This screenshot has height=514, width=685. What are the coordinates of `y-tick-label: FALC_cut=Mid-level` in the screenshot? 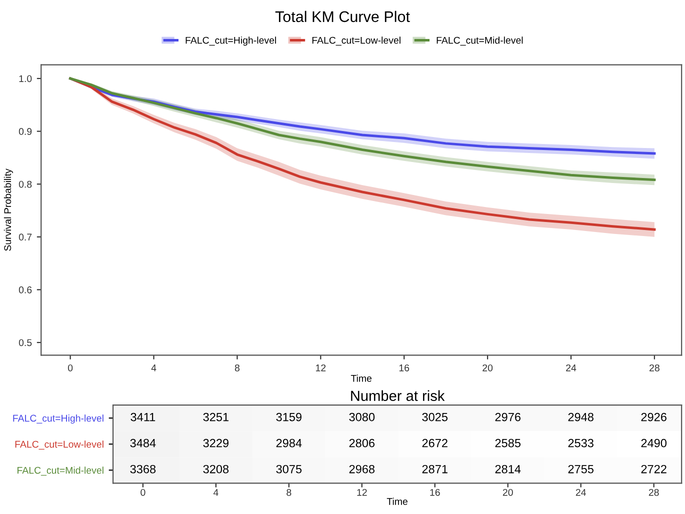 It's located at (61, 471).